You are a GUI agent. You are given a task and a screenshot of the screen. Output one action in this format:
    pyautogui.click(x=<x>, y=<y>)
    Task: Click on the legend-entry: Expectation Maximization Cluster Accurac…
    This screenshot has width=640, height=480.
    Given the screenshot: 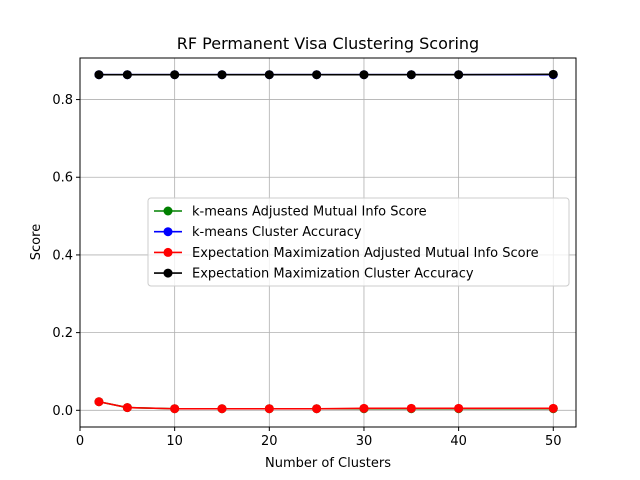 What is the action you would take?
    pyautogui.click(x=314, y=274)
    